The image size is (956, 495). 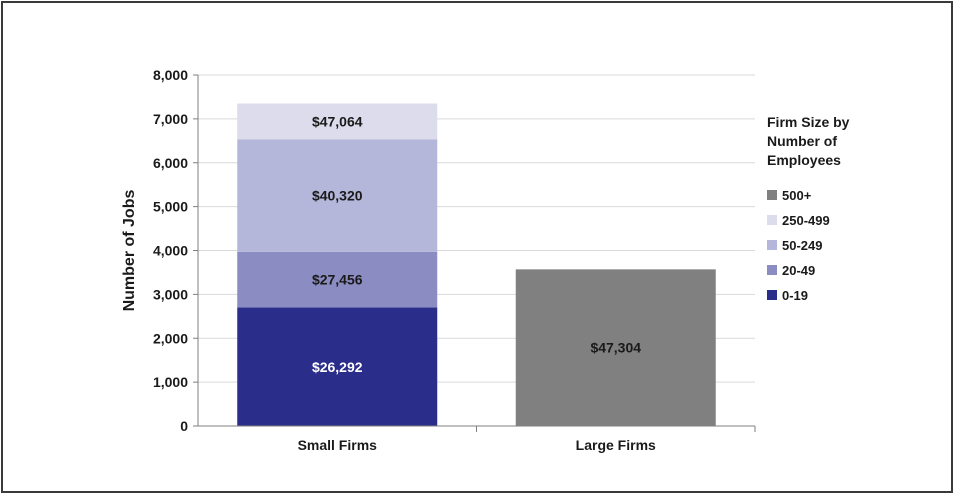 What do you see at coordinates (806, 220) in the screenshot?
I see `legend-label: 250-499` at bounding box center [806, 220].